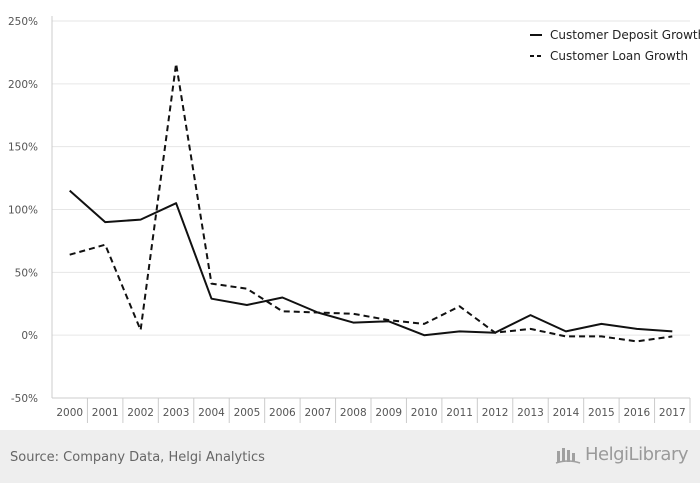  I want to click on y-tick-label: 50%, so click(26, 273).